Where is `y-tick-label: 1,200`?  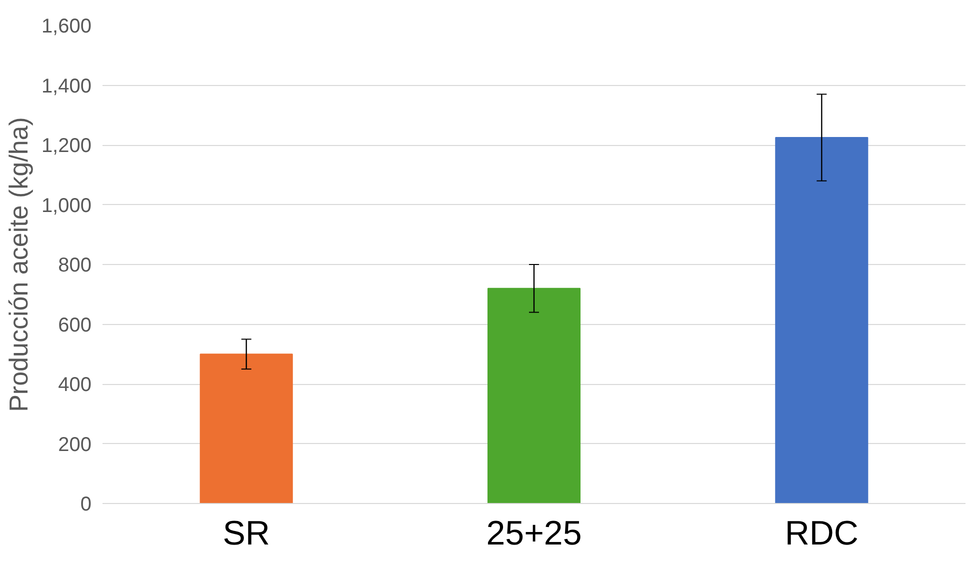 y-tick-label: 1,200 is located at coordinates (66, 146).